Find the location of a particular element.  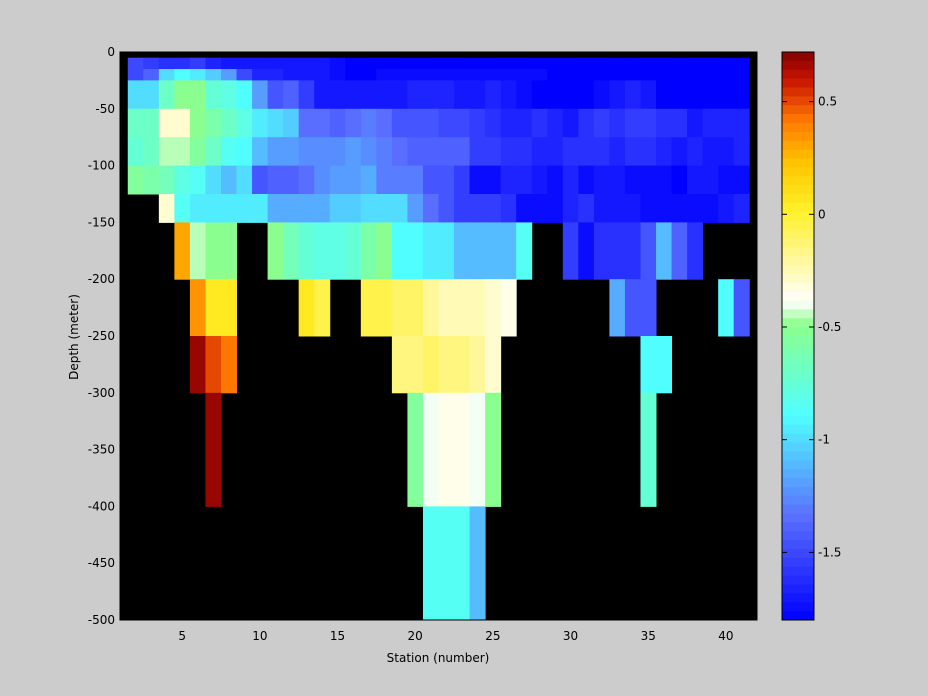

colorbar-frame is located at coordinates (798, 336).